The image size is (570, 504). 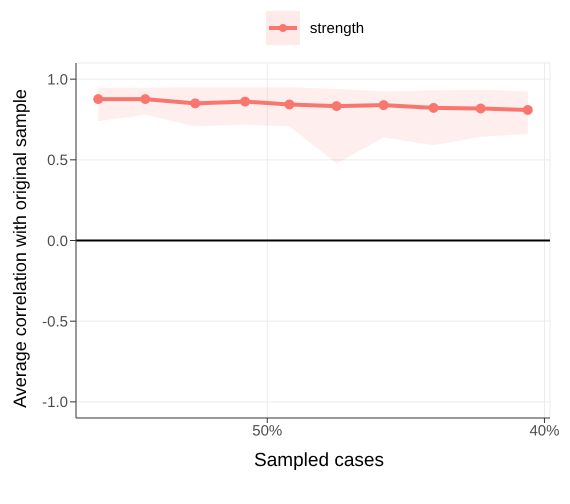 I want to click on x-tick-label: 50%, so click(x=267, y=431).